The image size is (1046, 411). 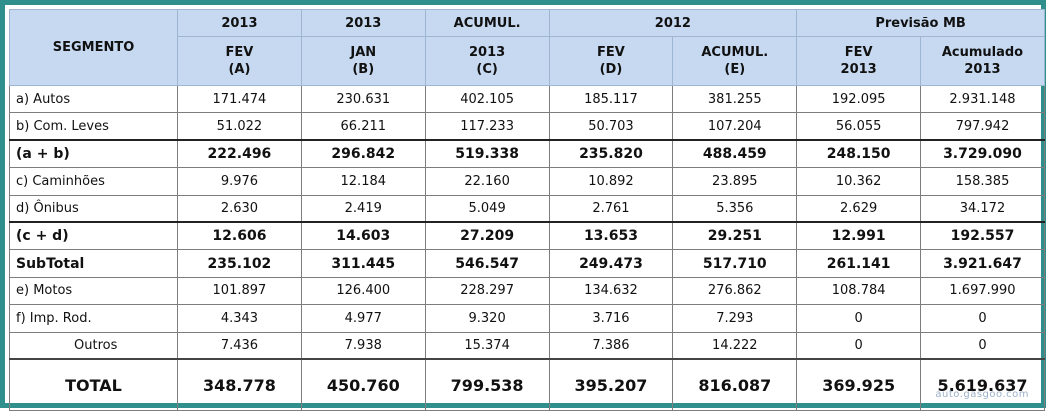 I want to click on table-cell: 3.729.090, so click(x=982, y=154).